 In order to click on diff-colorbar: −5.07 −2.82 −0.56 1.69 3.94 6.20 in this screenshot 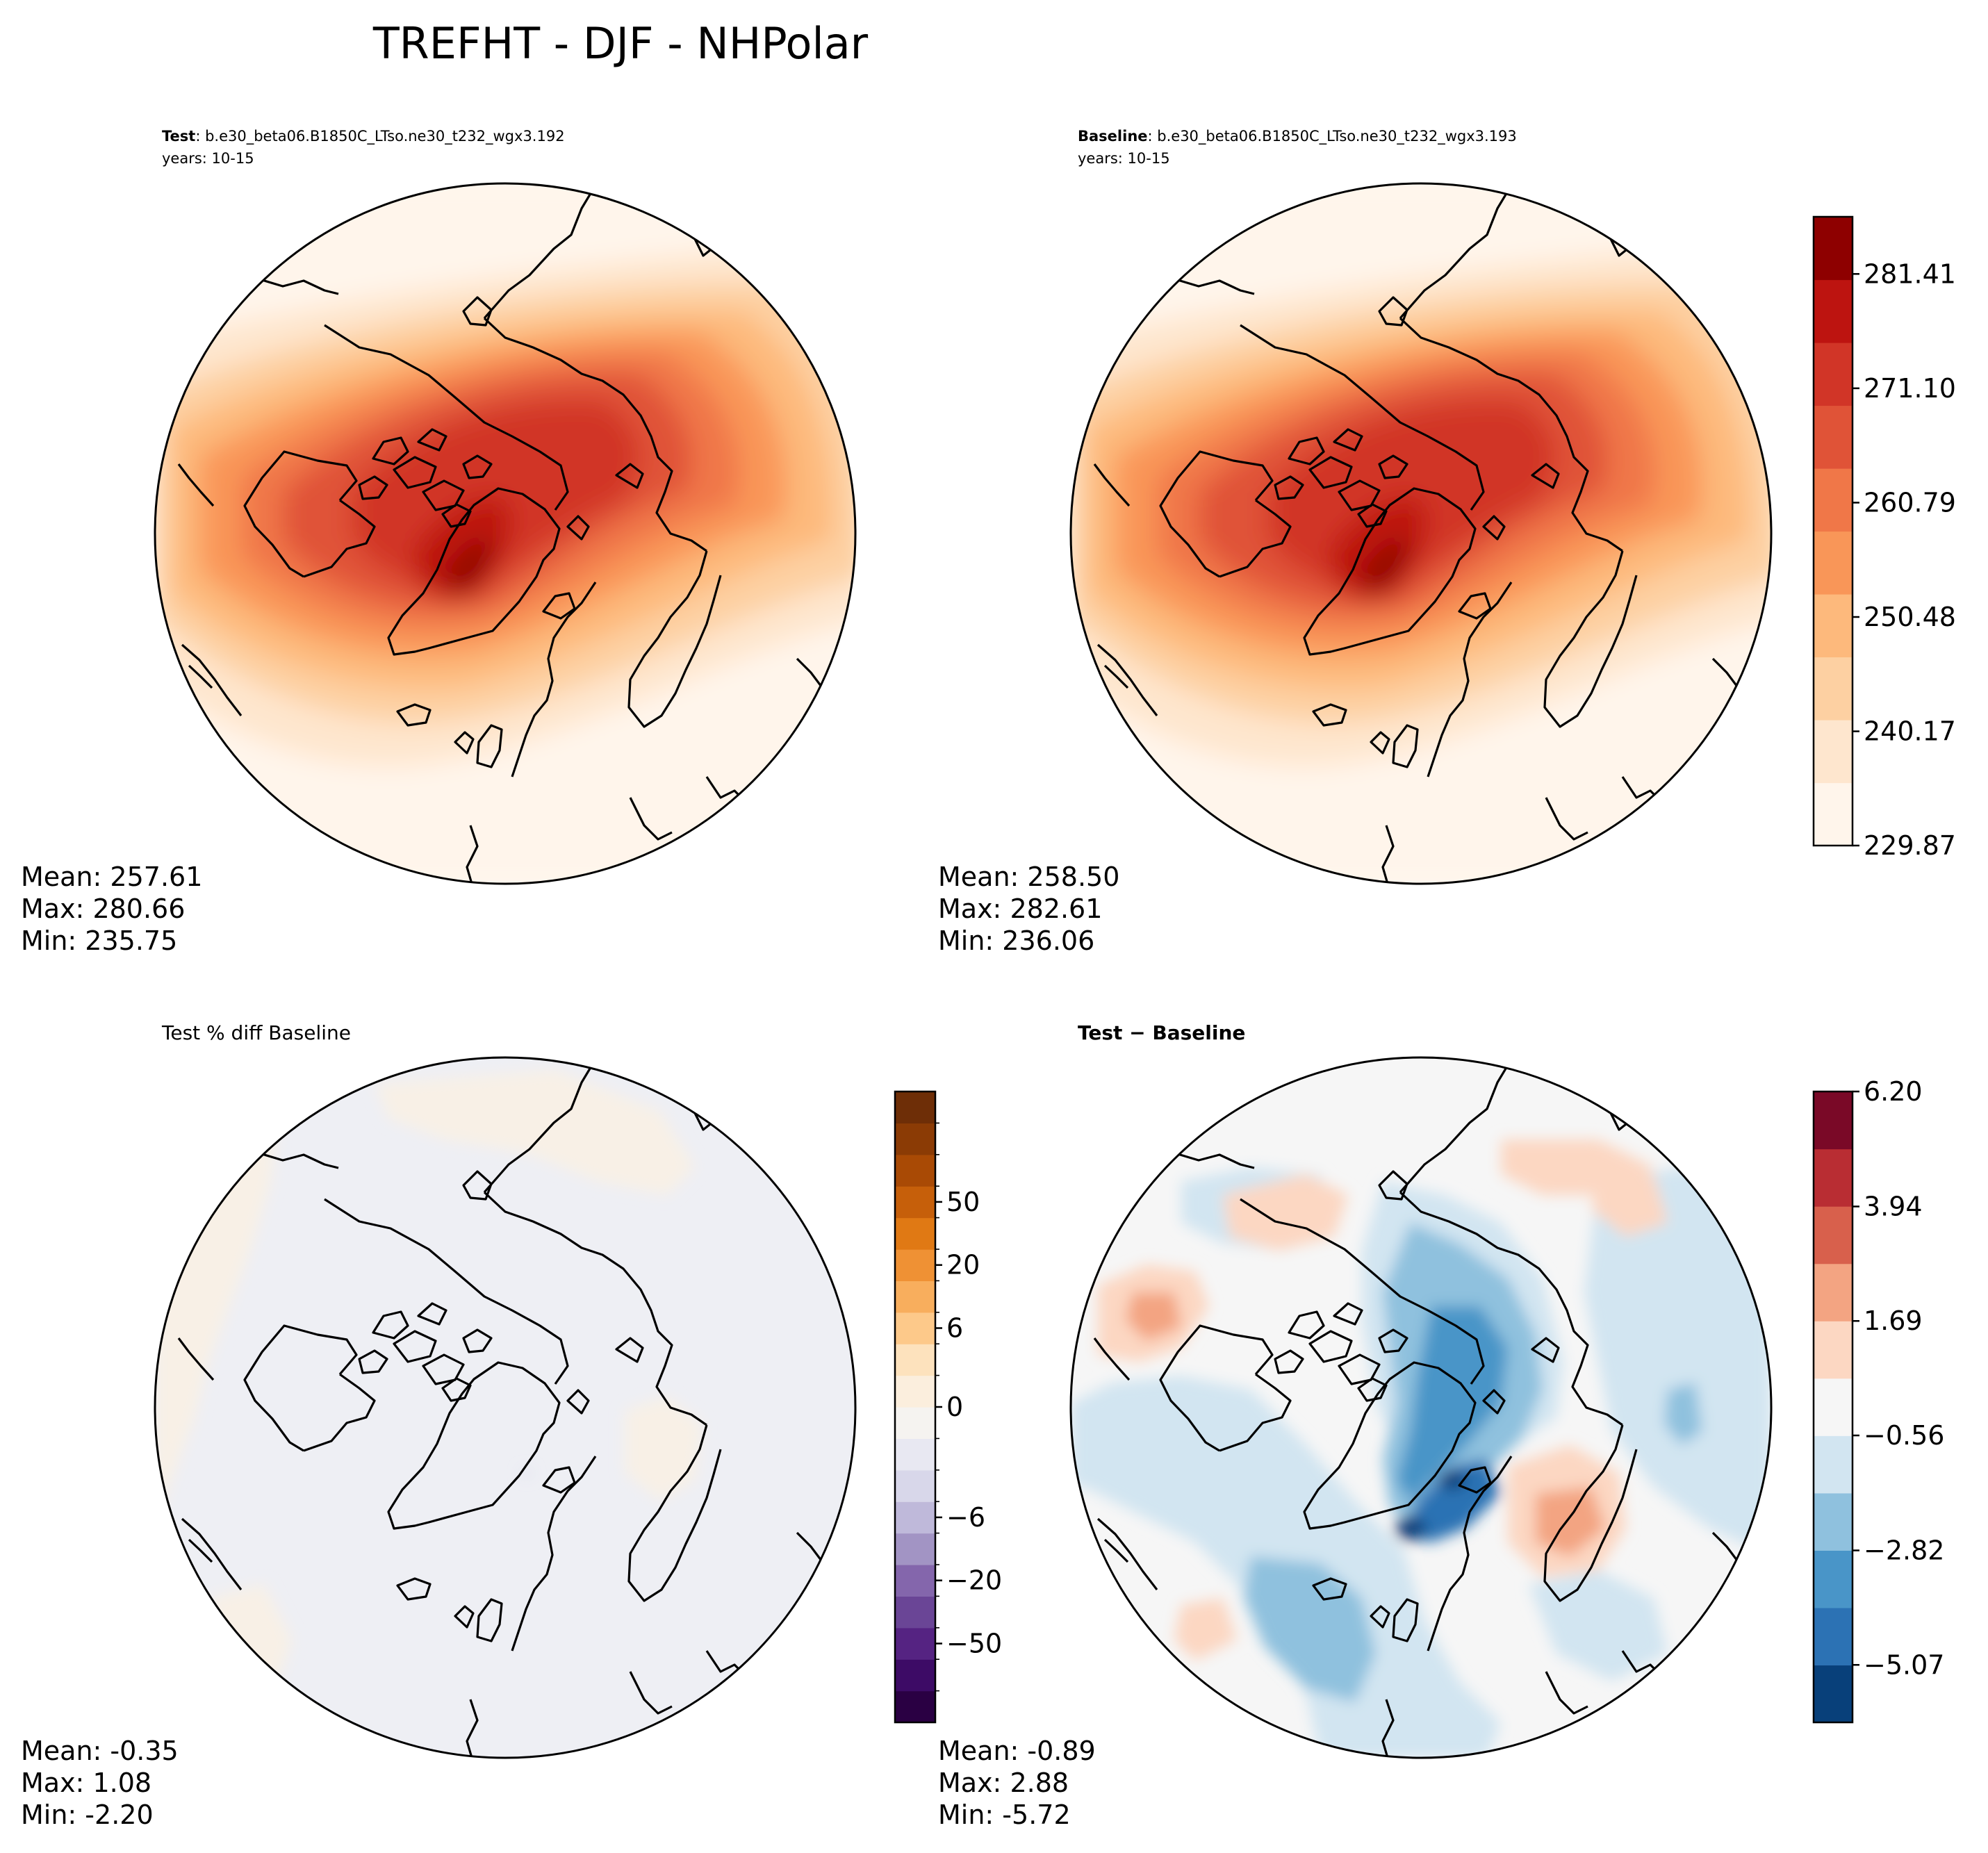, I will do `click(1878, 1400)`.